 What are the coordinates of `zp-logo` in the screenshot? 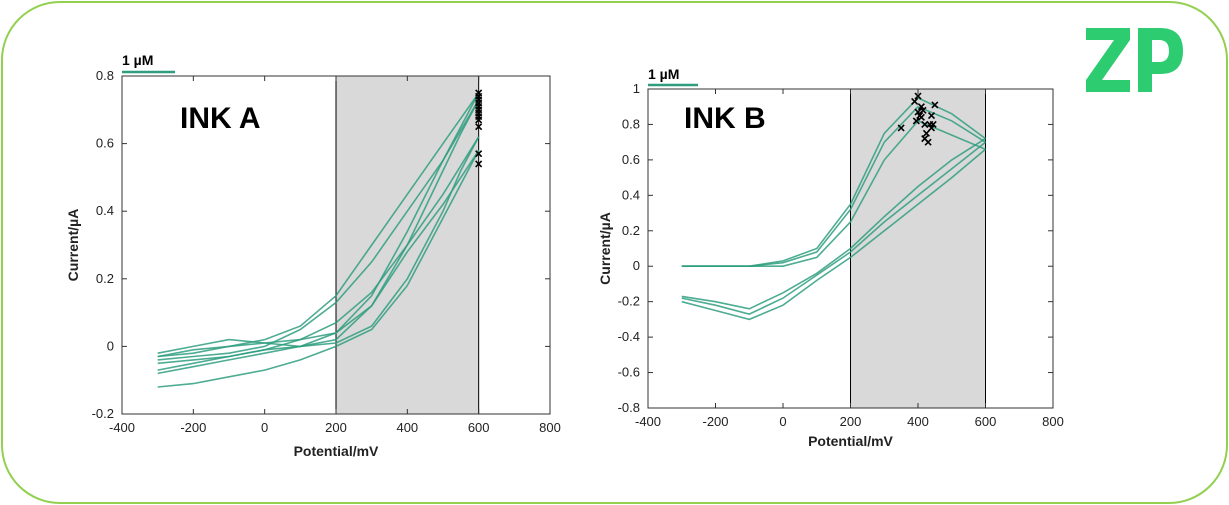 It's located at (1134, 60).